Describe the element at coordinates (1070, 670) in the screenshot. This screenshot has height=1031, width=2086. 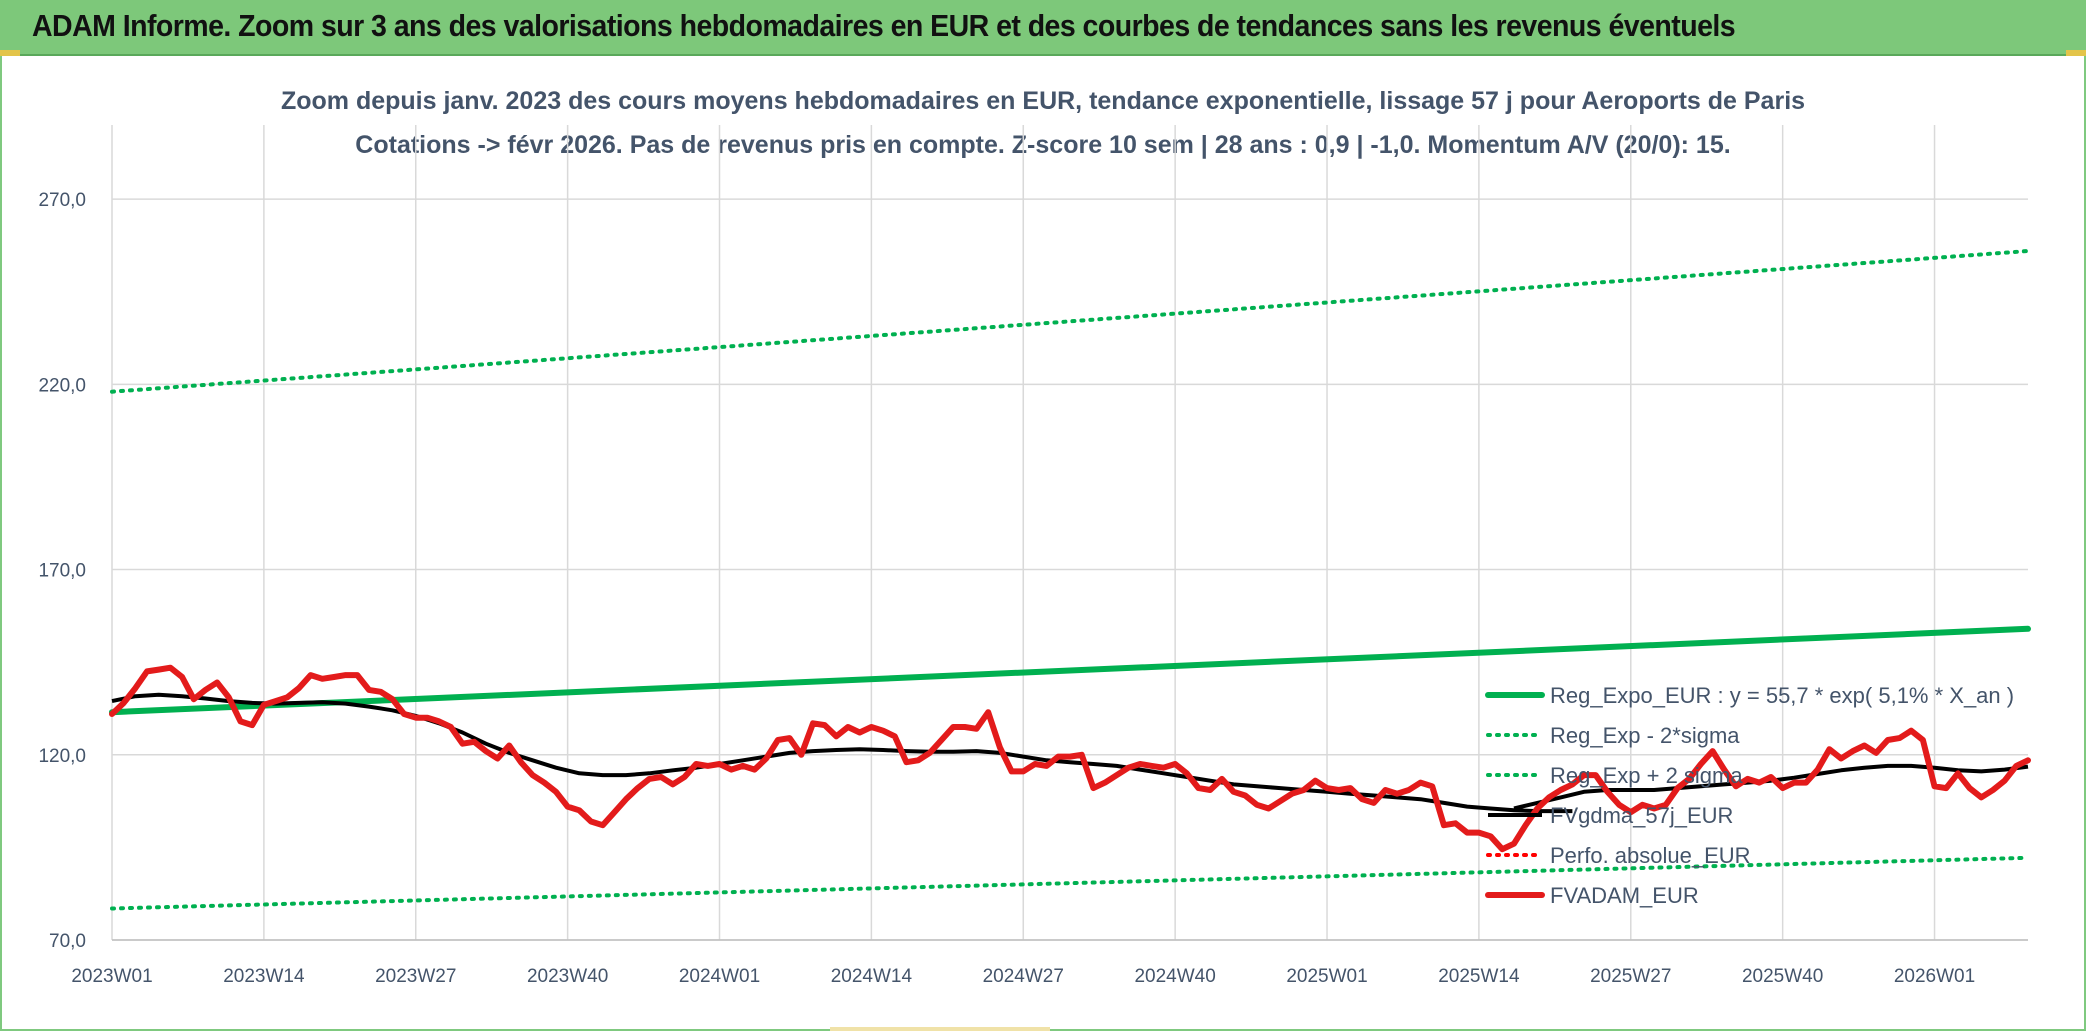
I see `series-reg-expo-eur-y-55-7-exp-5-1-x-an` at that location.